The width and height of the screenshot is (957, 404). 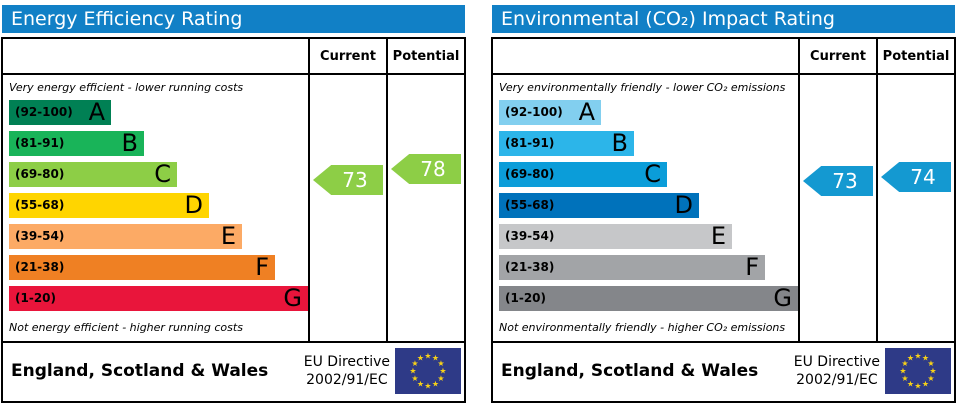 What do you see at coordinates (40, 143) in the screenshot?
I see `band-range: (81-91)` at bounding box center [40, 143].